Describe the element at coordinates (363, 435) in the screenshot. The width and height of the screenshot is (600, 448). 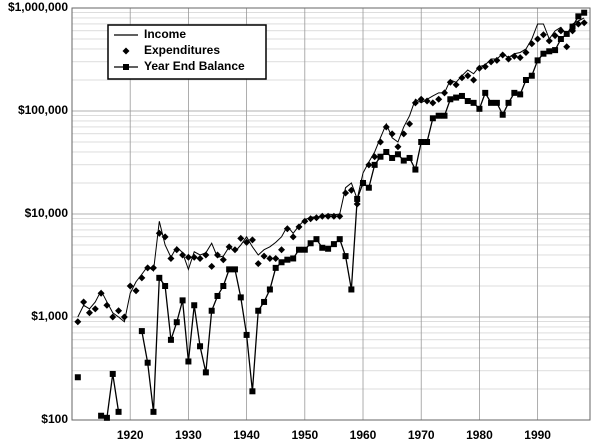
I see `x-tick-label: 1960` at that location.